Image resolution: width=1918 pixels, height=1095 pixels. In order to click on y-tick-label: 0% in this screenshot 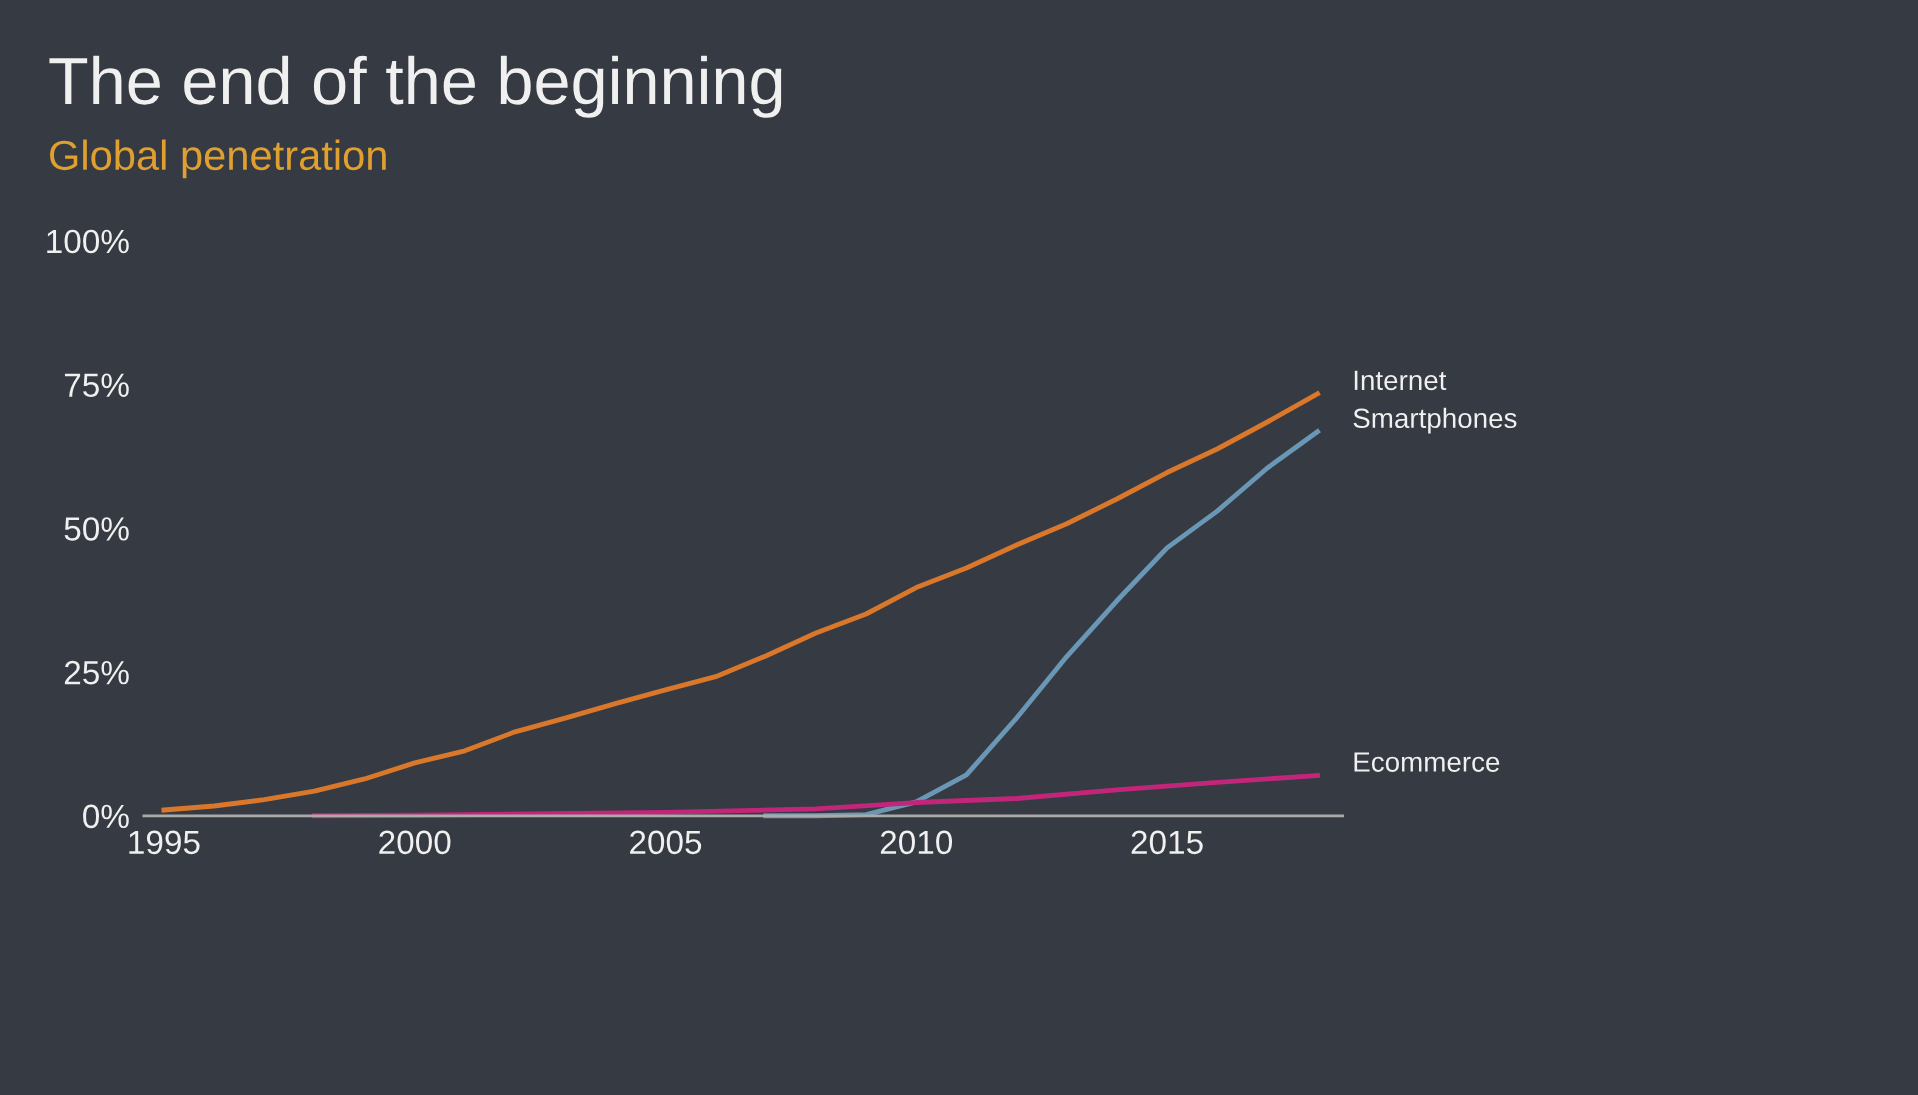, I will do `click(106, 816)`.